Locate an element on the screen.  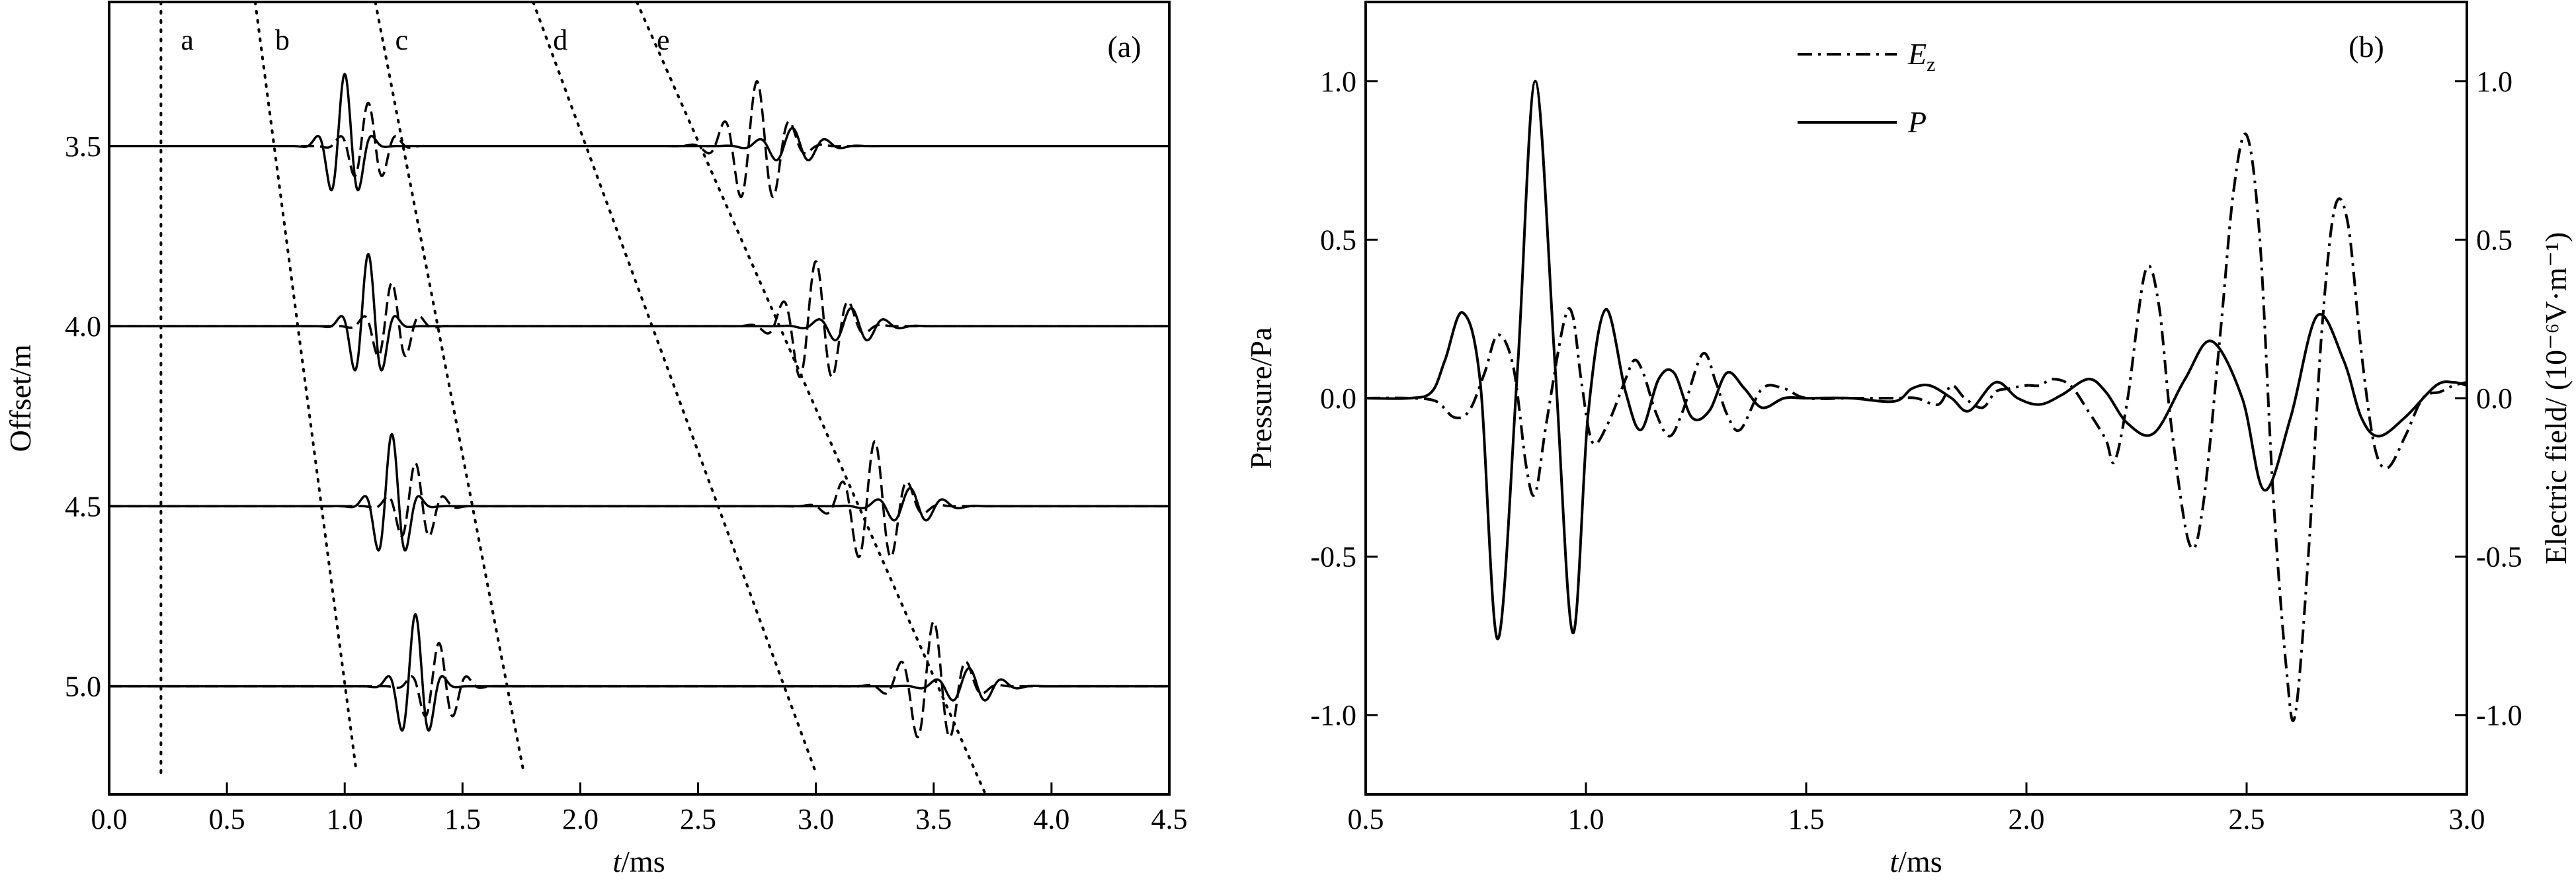
moveout-label-e: e is located at coordinates (663, 40).